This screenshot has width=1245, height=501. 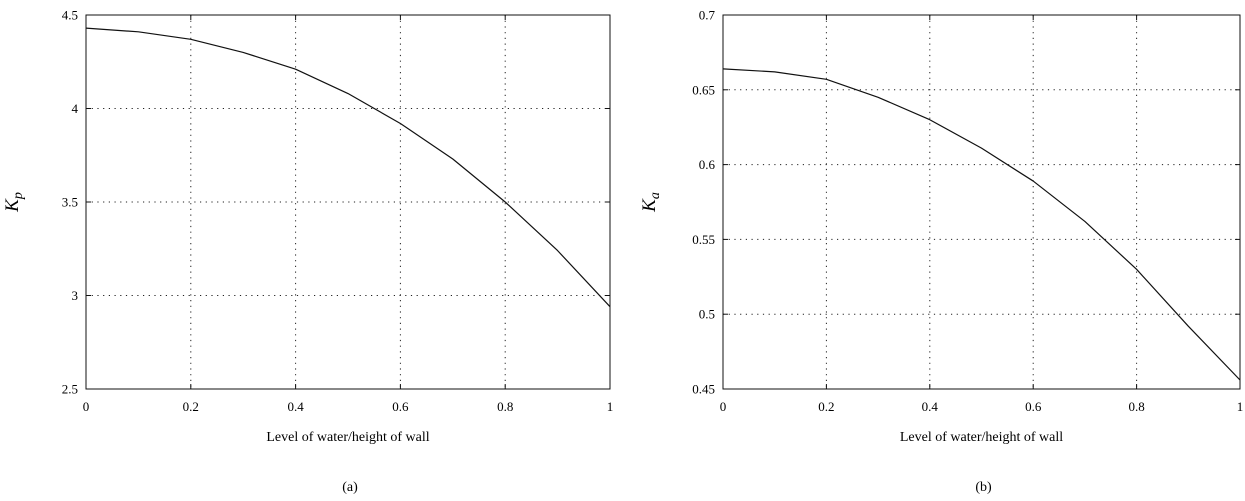 What do you see at coordinates (707, 314) in the screenshot?
I see `y-tick-label: 0.5` at bounding box center [707, 314].